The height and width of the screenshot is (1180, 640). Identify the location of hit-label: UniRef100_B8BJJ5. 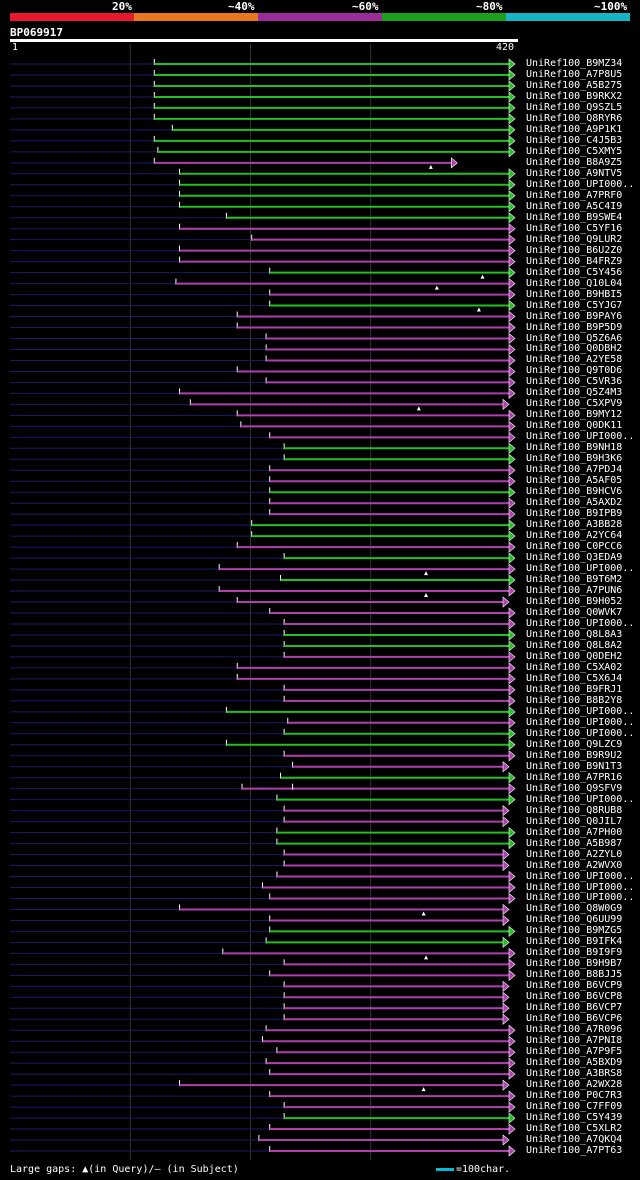
(574, 975).